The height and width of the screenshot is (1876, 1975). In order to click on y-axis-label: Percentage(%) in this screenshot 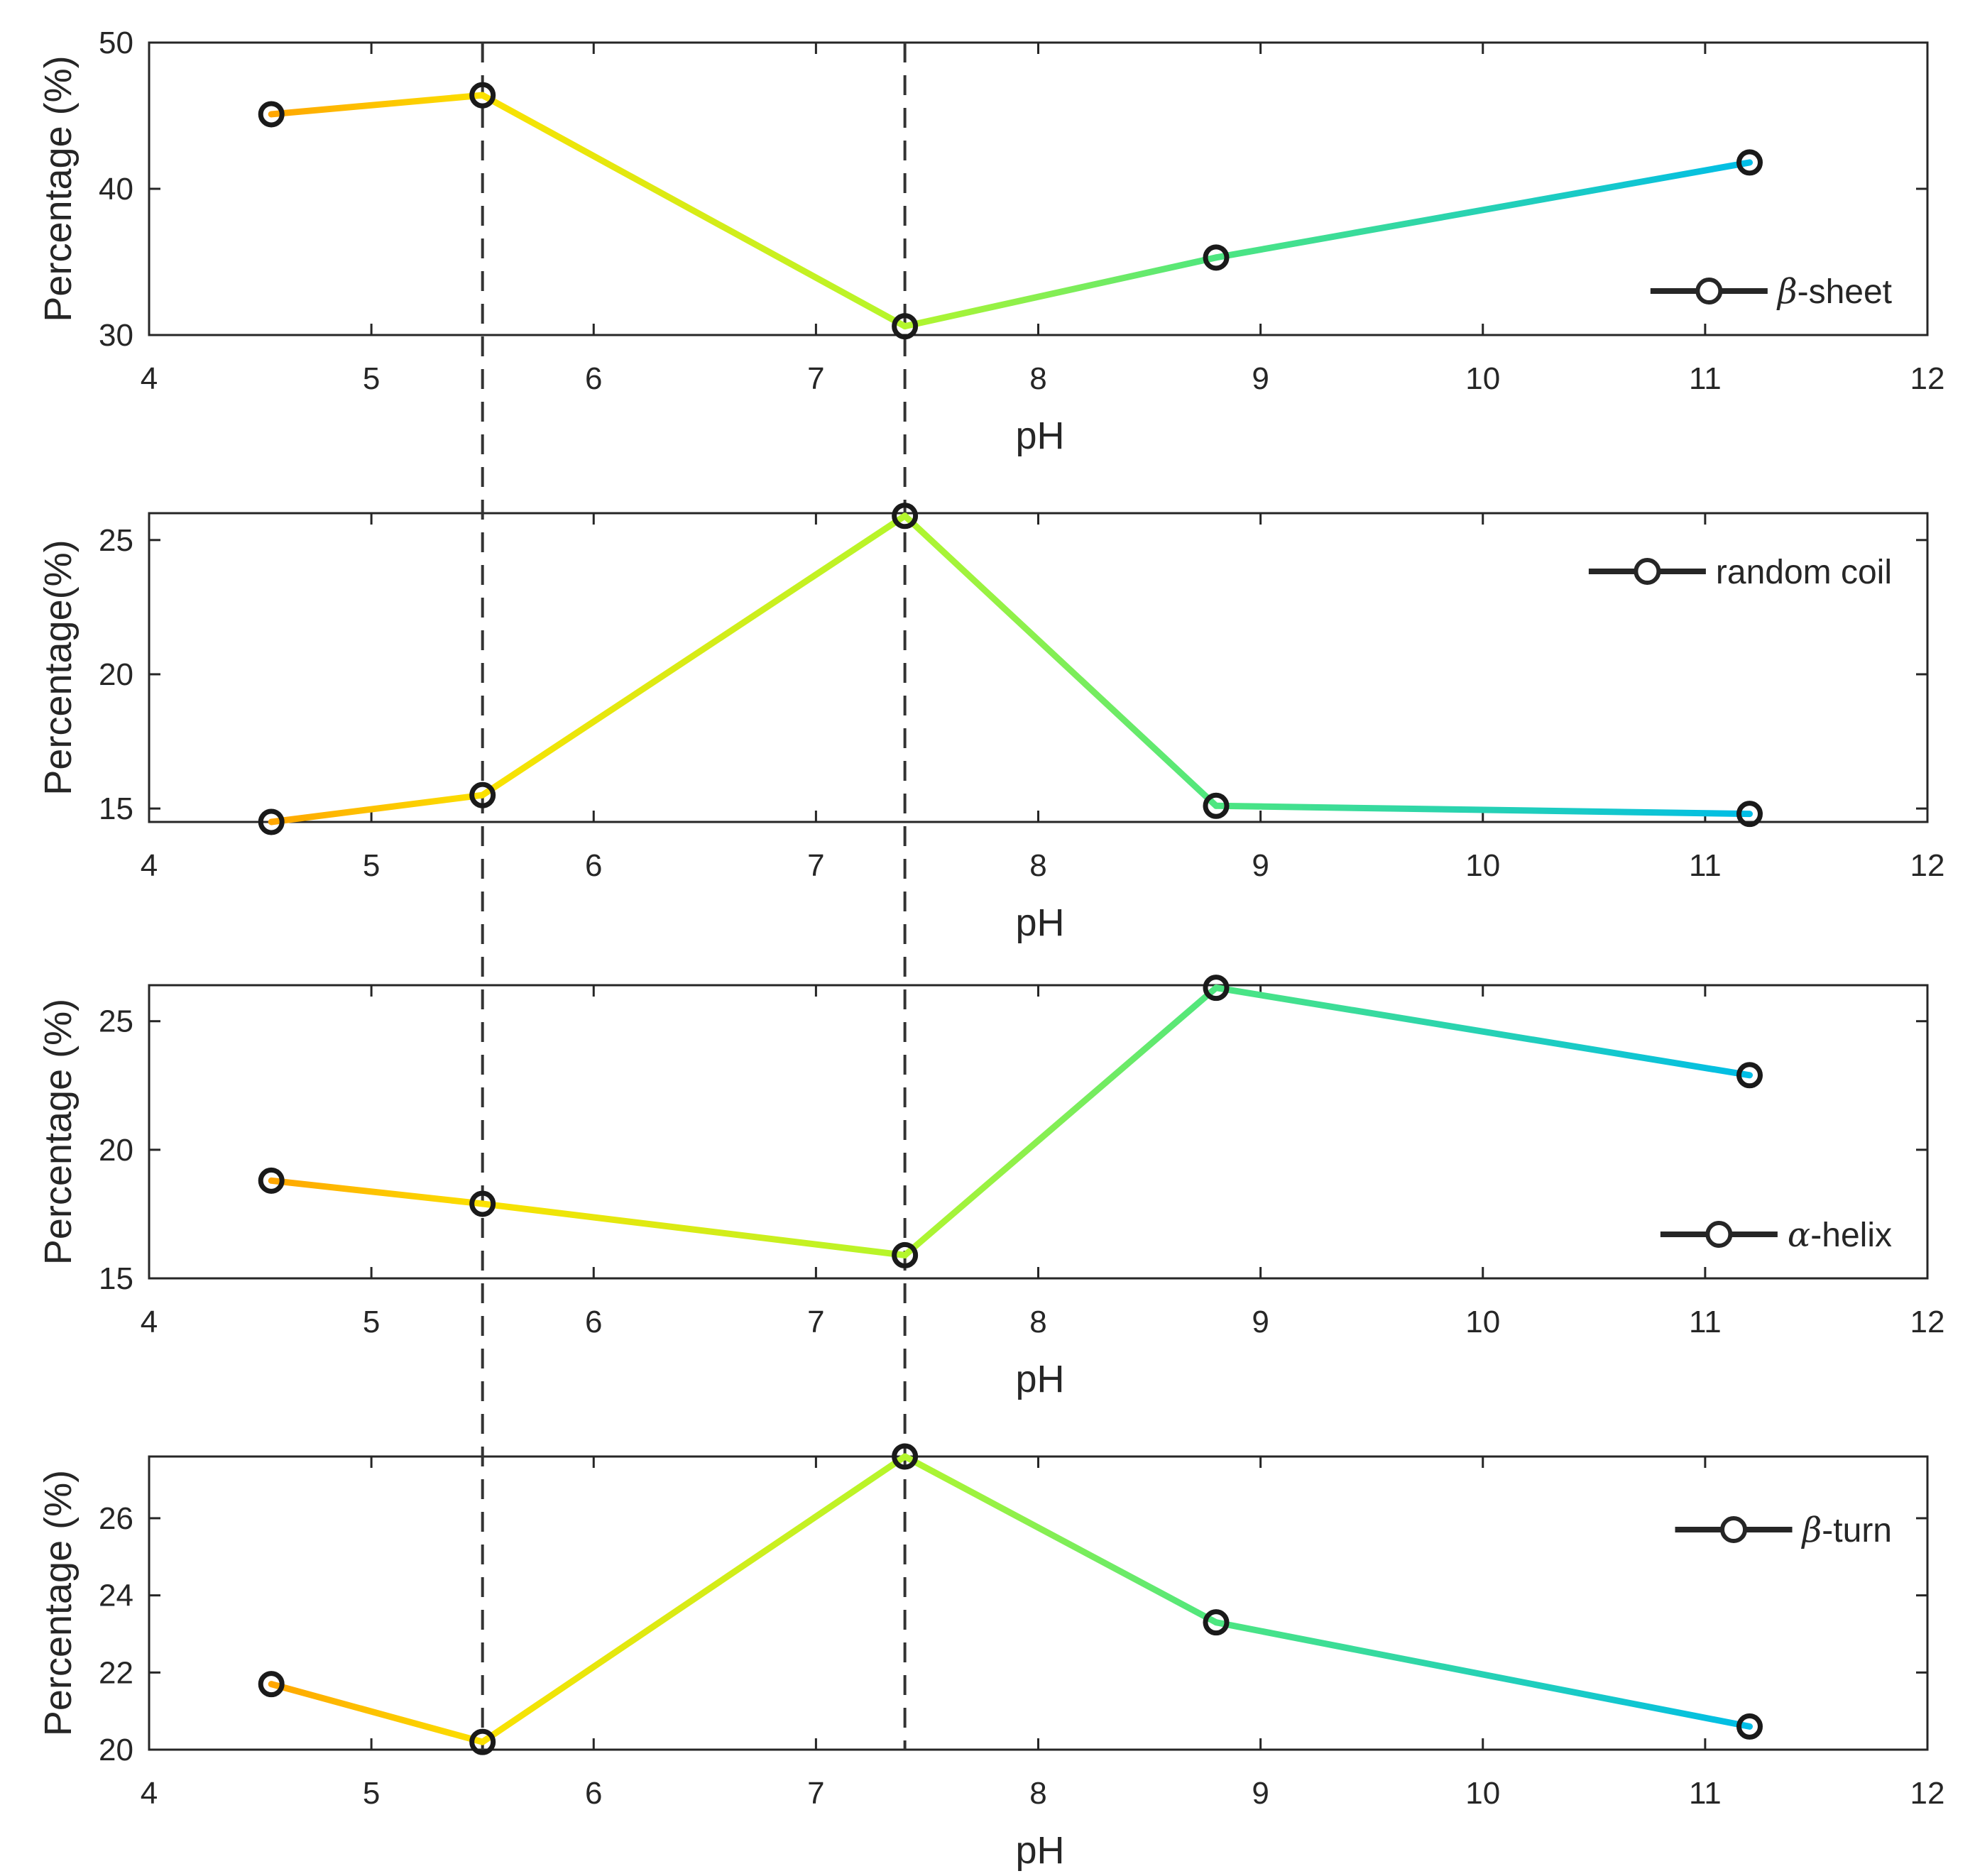, I will do `click(59, 667)`.